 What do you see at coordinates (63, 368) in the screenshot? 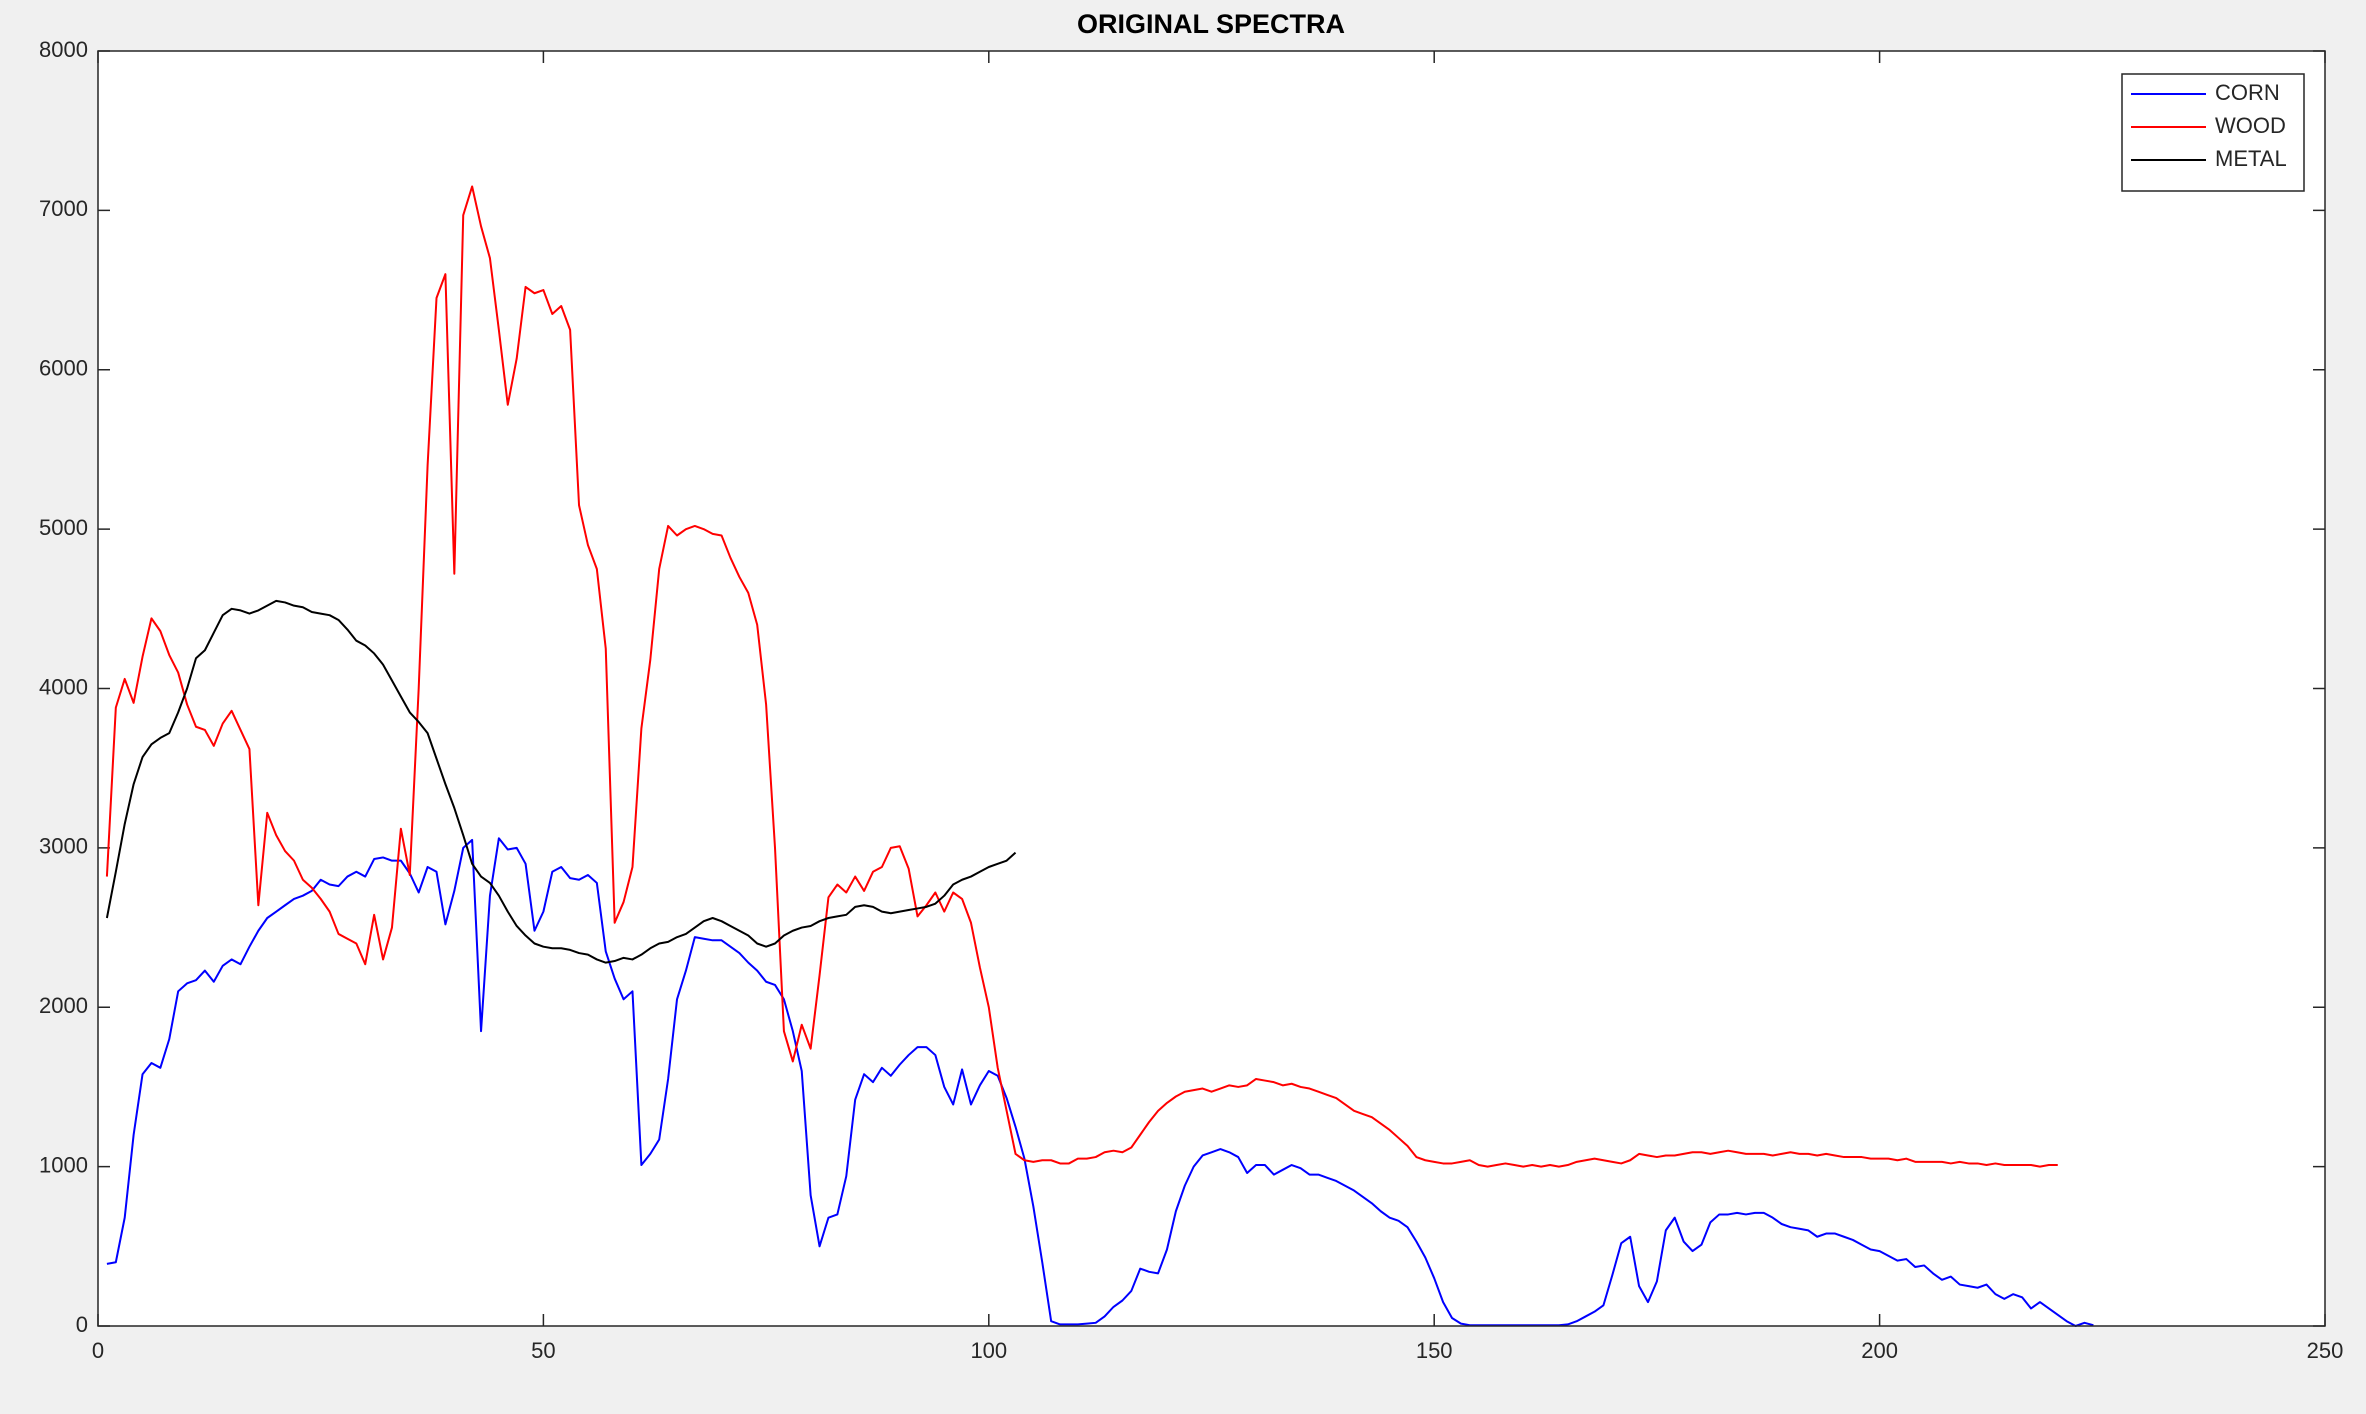
I see `y-tick-label: 6000` at bounding box center [63, 368].